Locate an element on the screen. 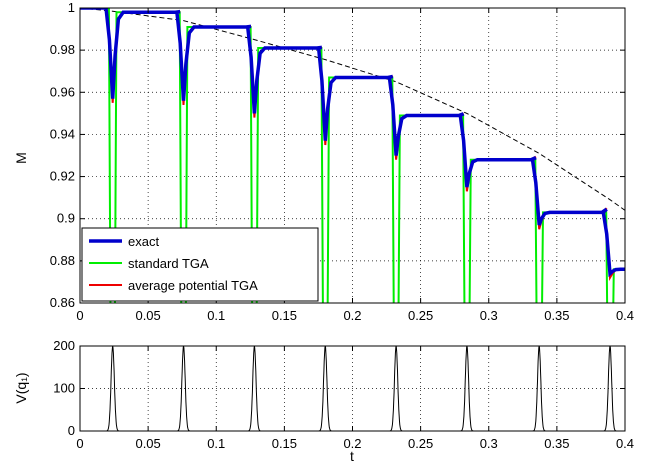  bottom-x-tick-label: 0.3 is located at coordinates (489, 443).